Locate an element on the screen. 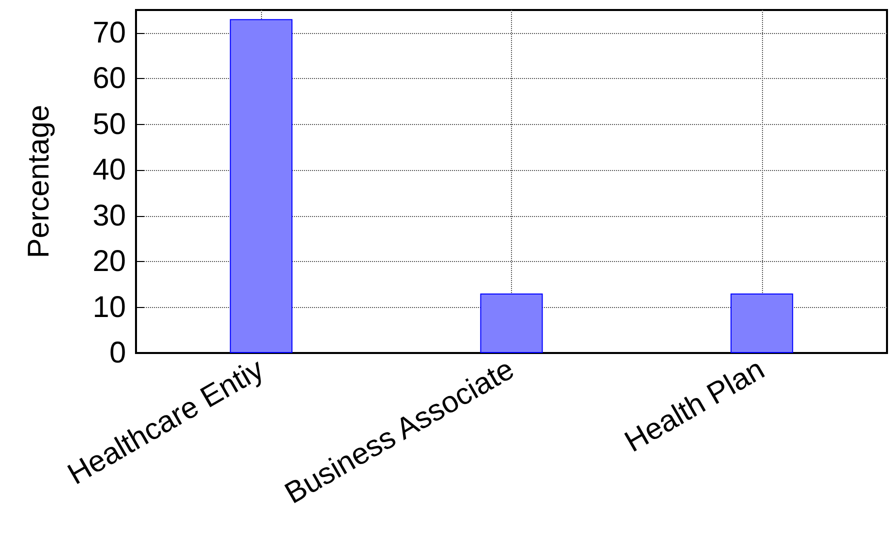  y-tick-label: 60 is located at coordinates (109, 79).